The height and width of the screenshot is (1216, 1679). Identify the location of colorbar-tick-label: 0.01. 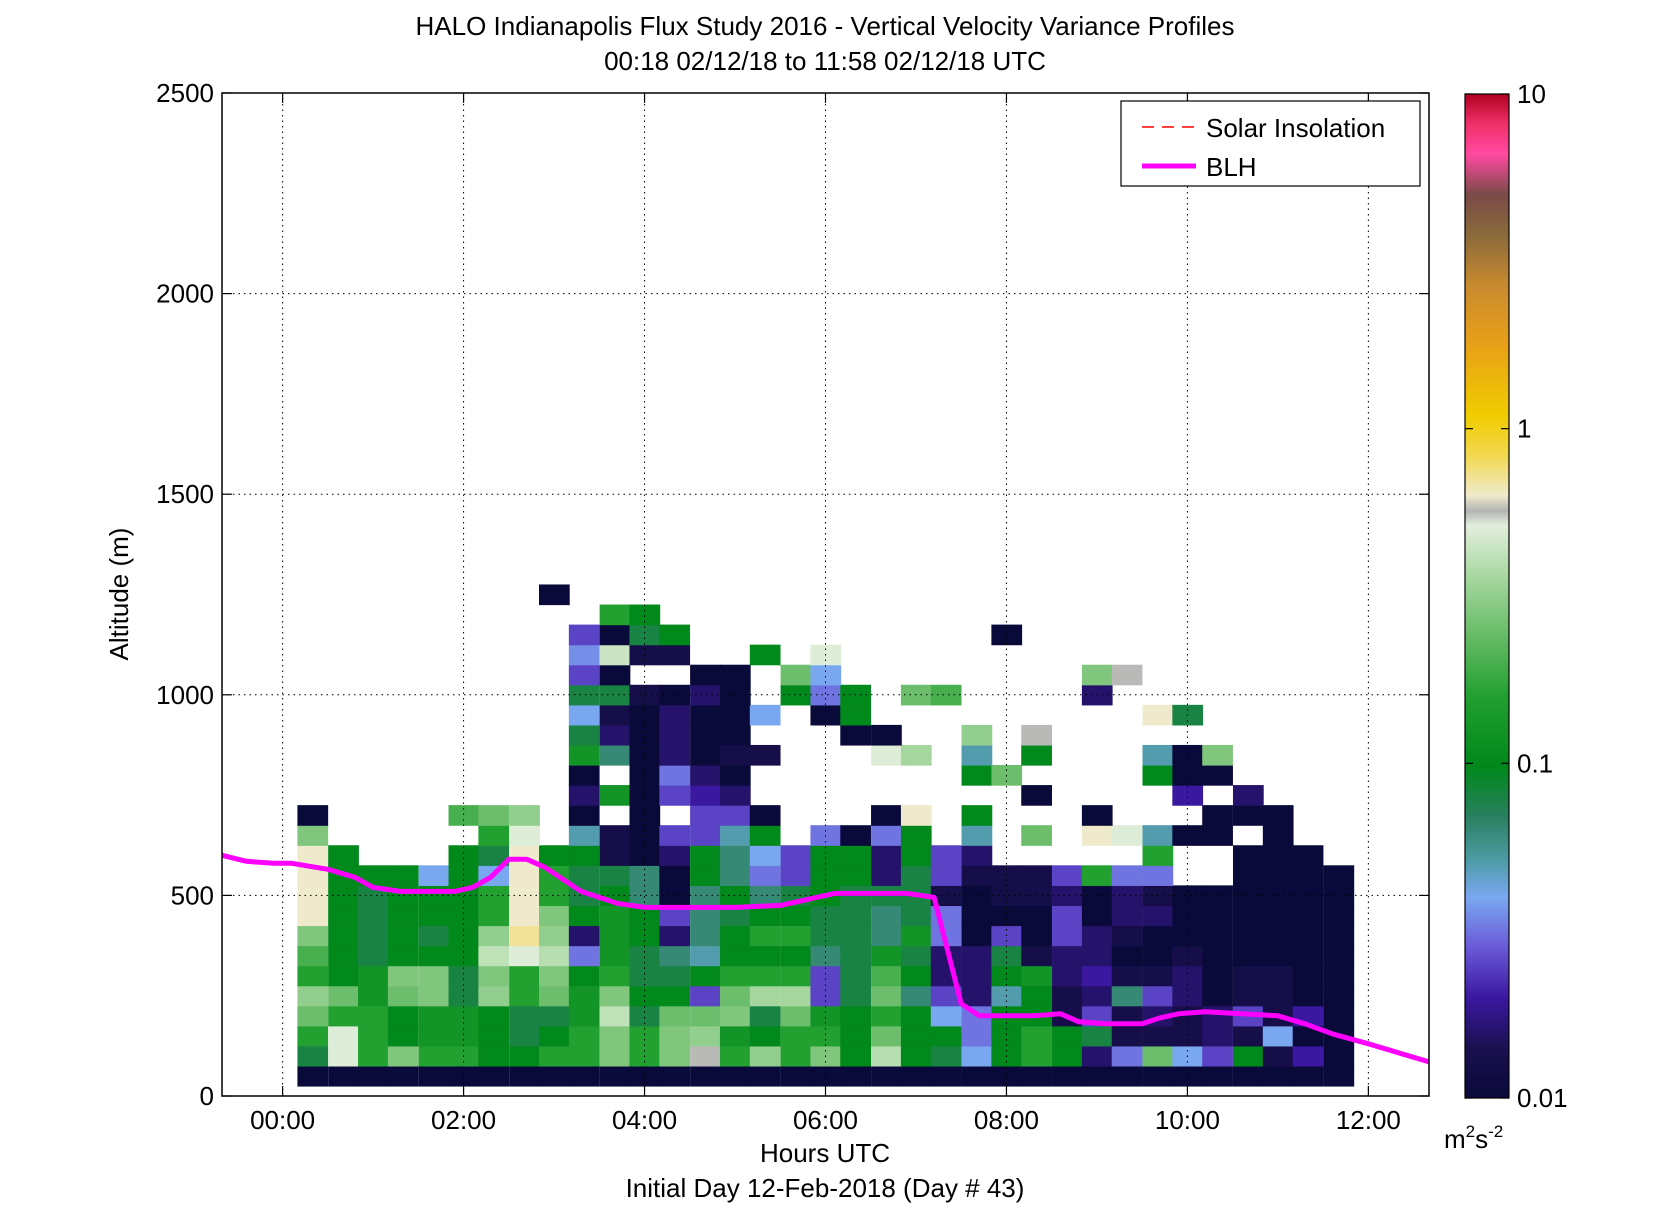
(1542, 1098).